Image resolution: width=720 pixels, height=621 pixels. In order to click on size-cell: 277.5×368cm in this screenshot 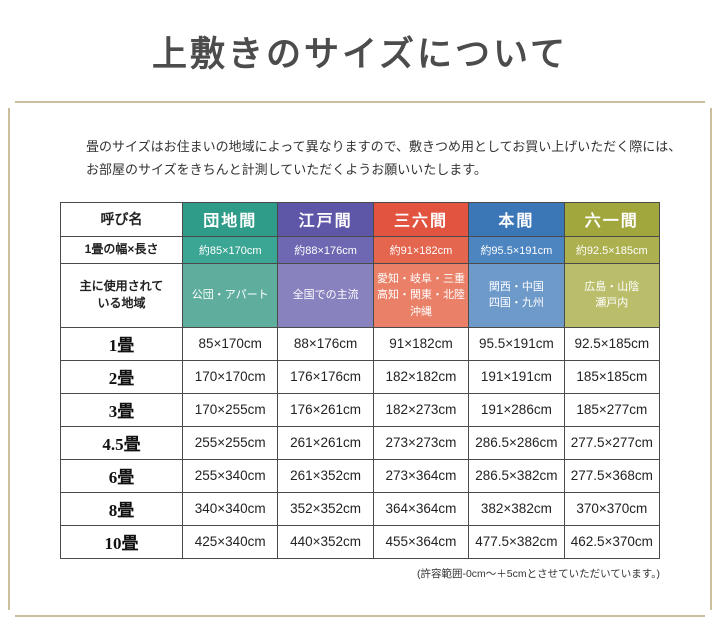, I will do `click(612, 475)`.